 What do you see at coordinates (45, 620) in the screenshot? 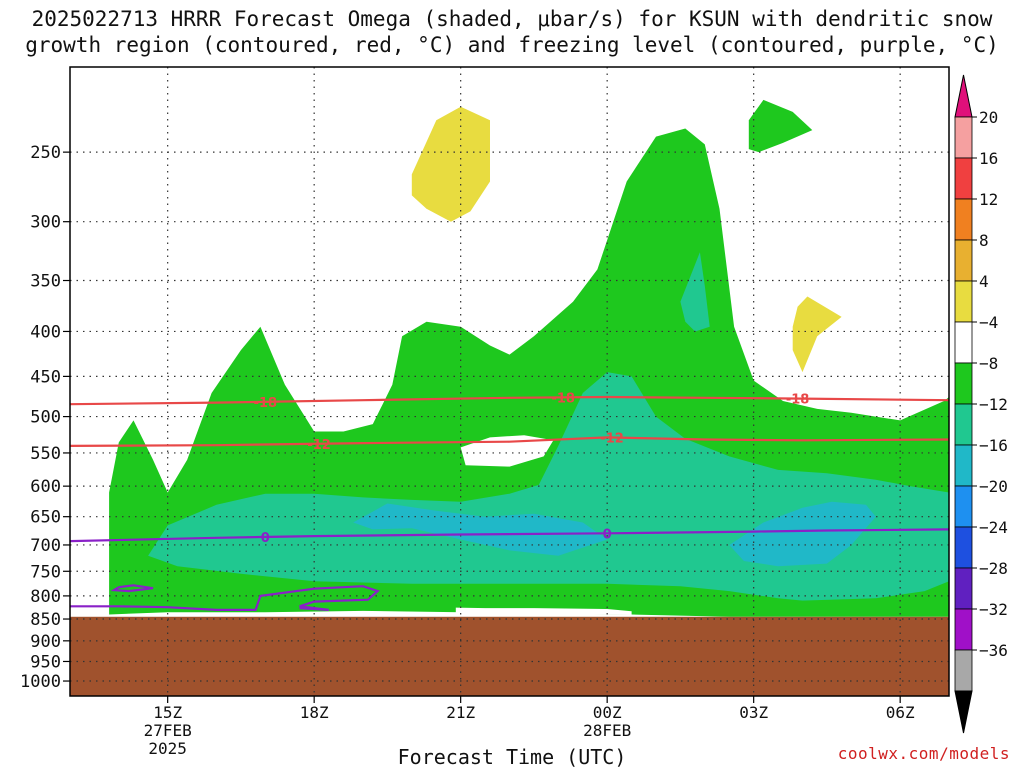
I see `y-tick-label-850: 850` at bounding box center [45, 620].